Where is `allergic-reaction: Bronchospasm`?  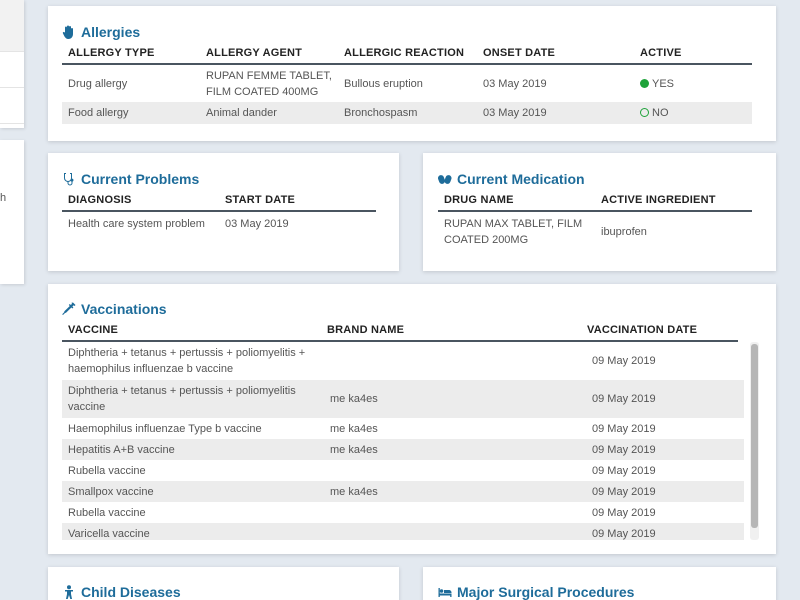 allergic-reaction: Bronchospasm is located at coordinates (407, 113).